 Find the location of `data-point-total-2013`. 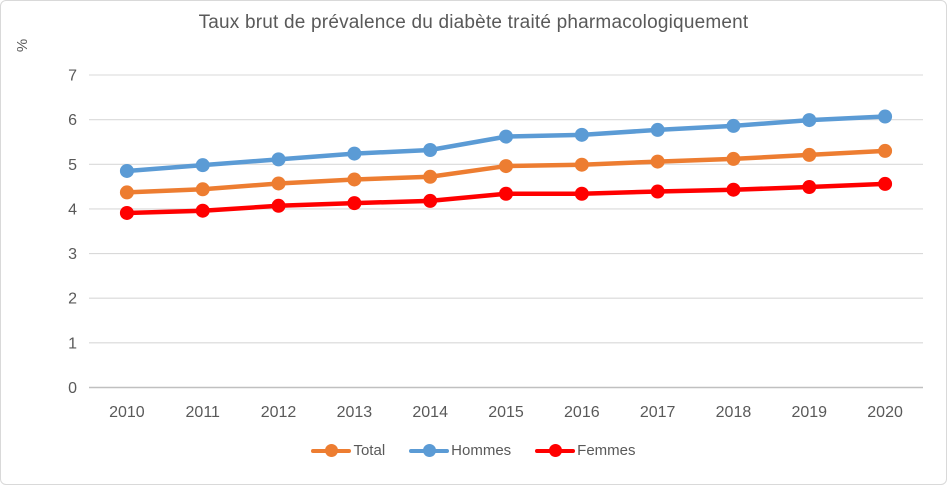

data-point-total-2013 is located at coordinates (354, 179).